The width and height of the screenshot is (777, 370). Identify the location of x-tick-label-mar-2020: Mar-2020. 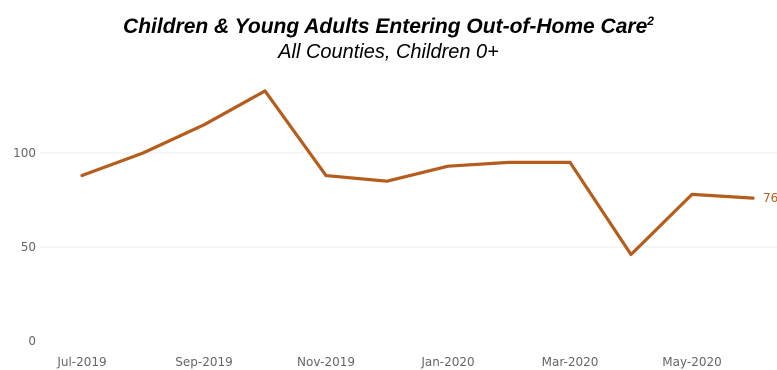
(570, 362).